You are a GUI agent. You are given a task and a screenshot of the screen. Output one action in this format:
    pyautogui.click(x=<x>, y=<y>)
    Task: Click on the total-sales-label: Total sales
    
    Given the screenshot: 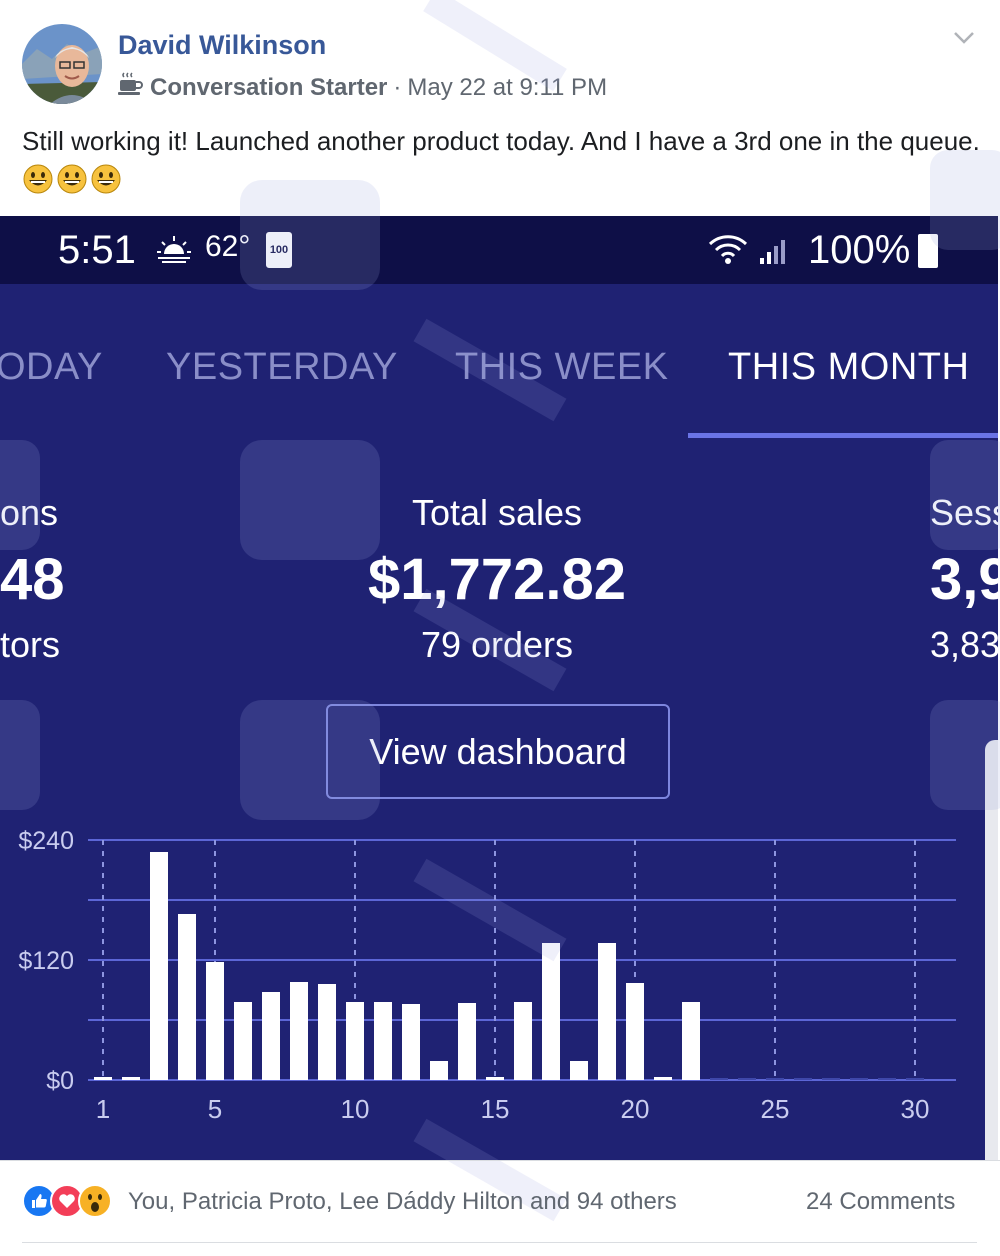 What is the action you would take?
    pyautogui.click(x=497, y=512)
    